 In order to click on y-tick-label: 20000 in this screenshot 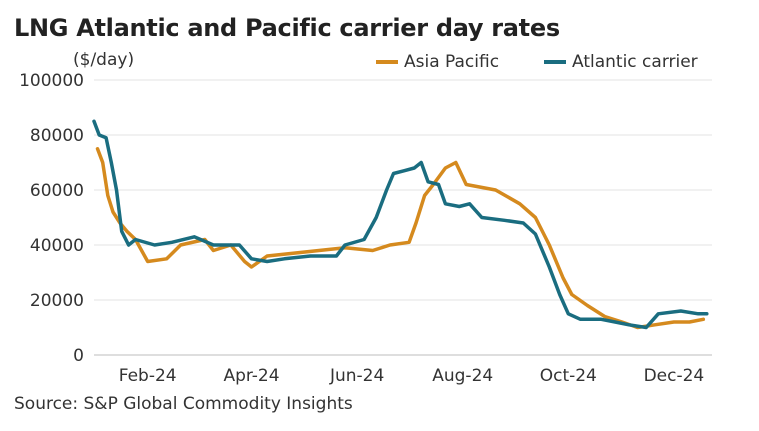, I will do `click(57, 301)`.